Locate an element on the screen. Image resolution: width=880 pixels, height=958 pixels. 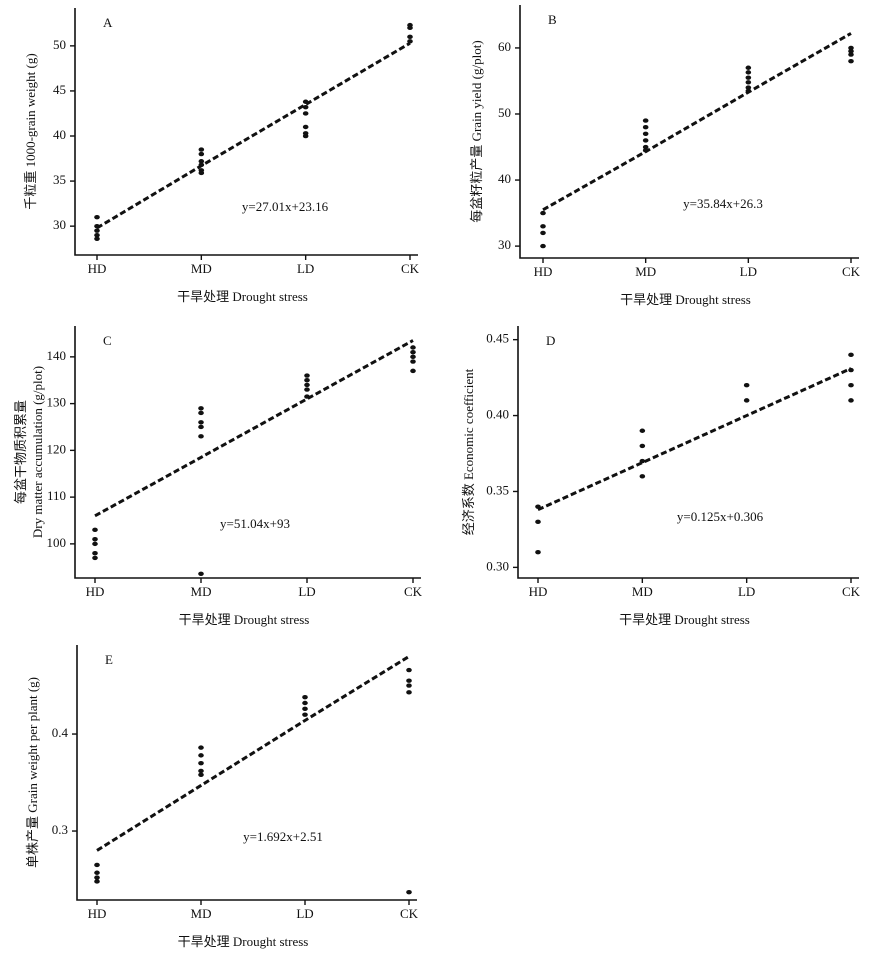
y-axis-label: 经济系数 Economic coefficient is located at coordinates (468, 451).